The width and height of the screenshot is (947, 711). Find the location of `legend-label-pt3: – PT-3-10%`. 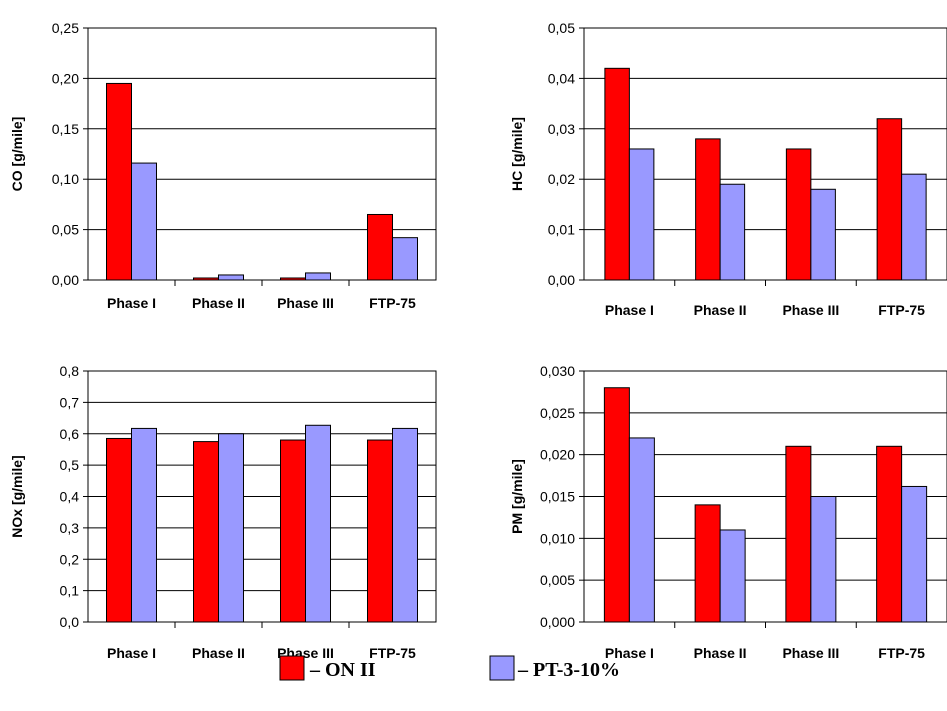

legend-label-pt3: – PT-3-10% is located at coordinates (568, 670).